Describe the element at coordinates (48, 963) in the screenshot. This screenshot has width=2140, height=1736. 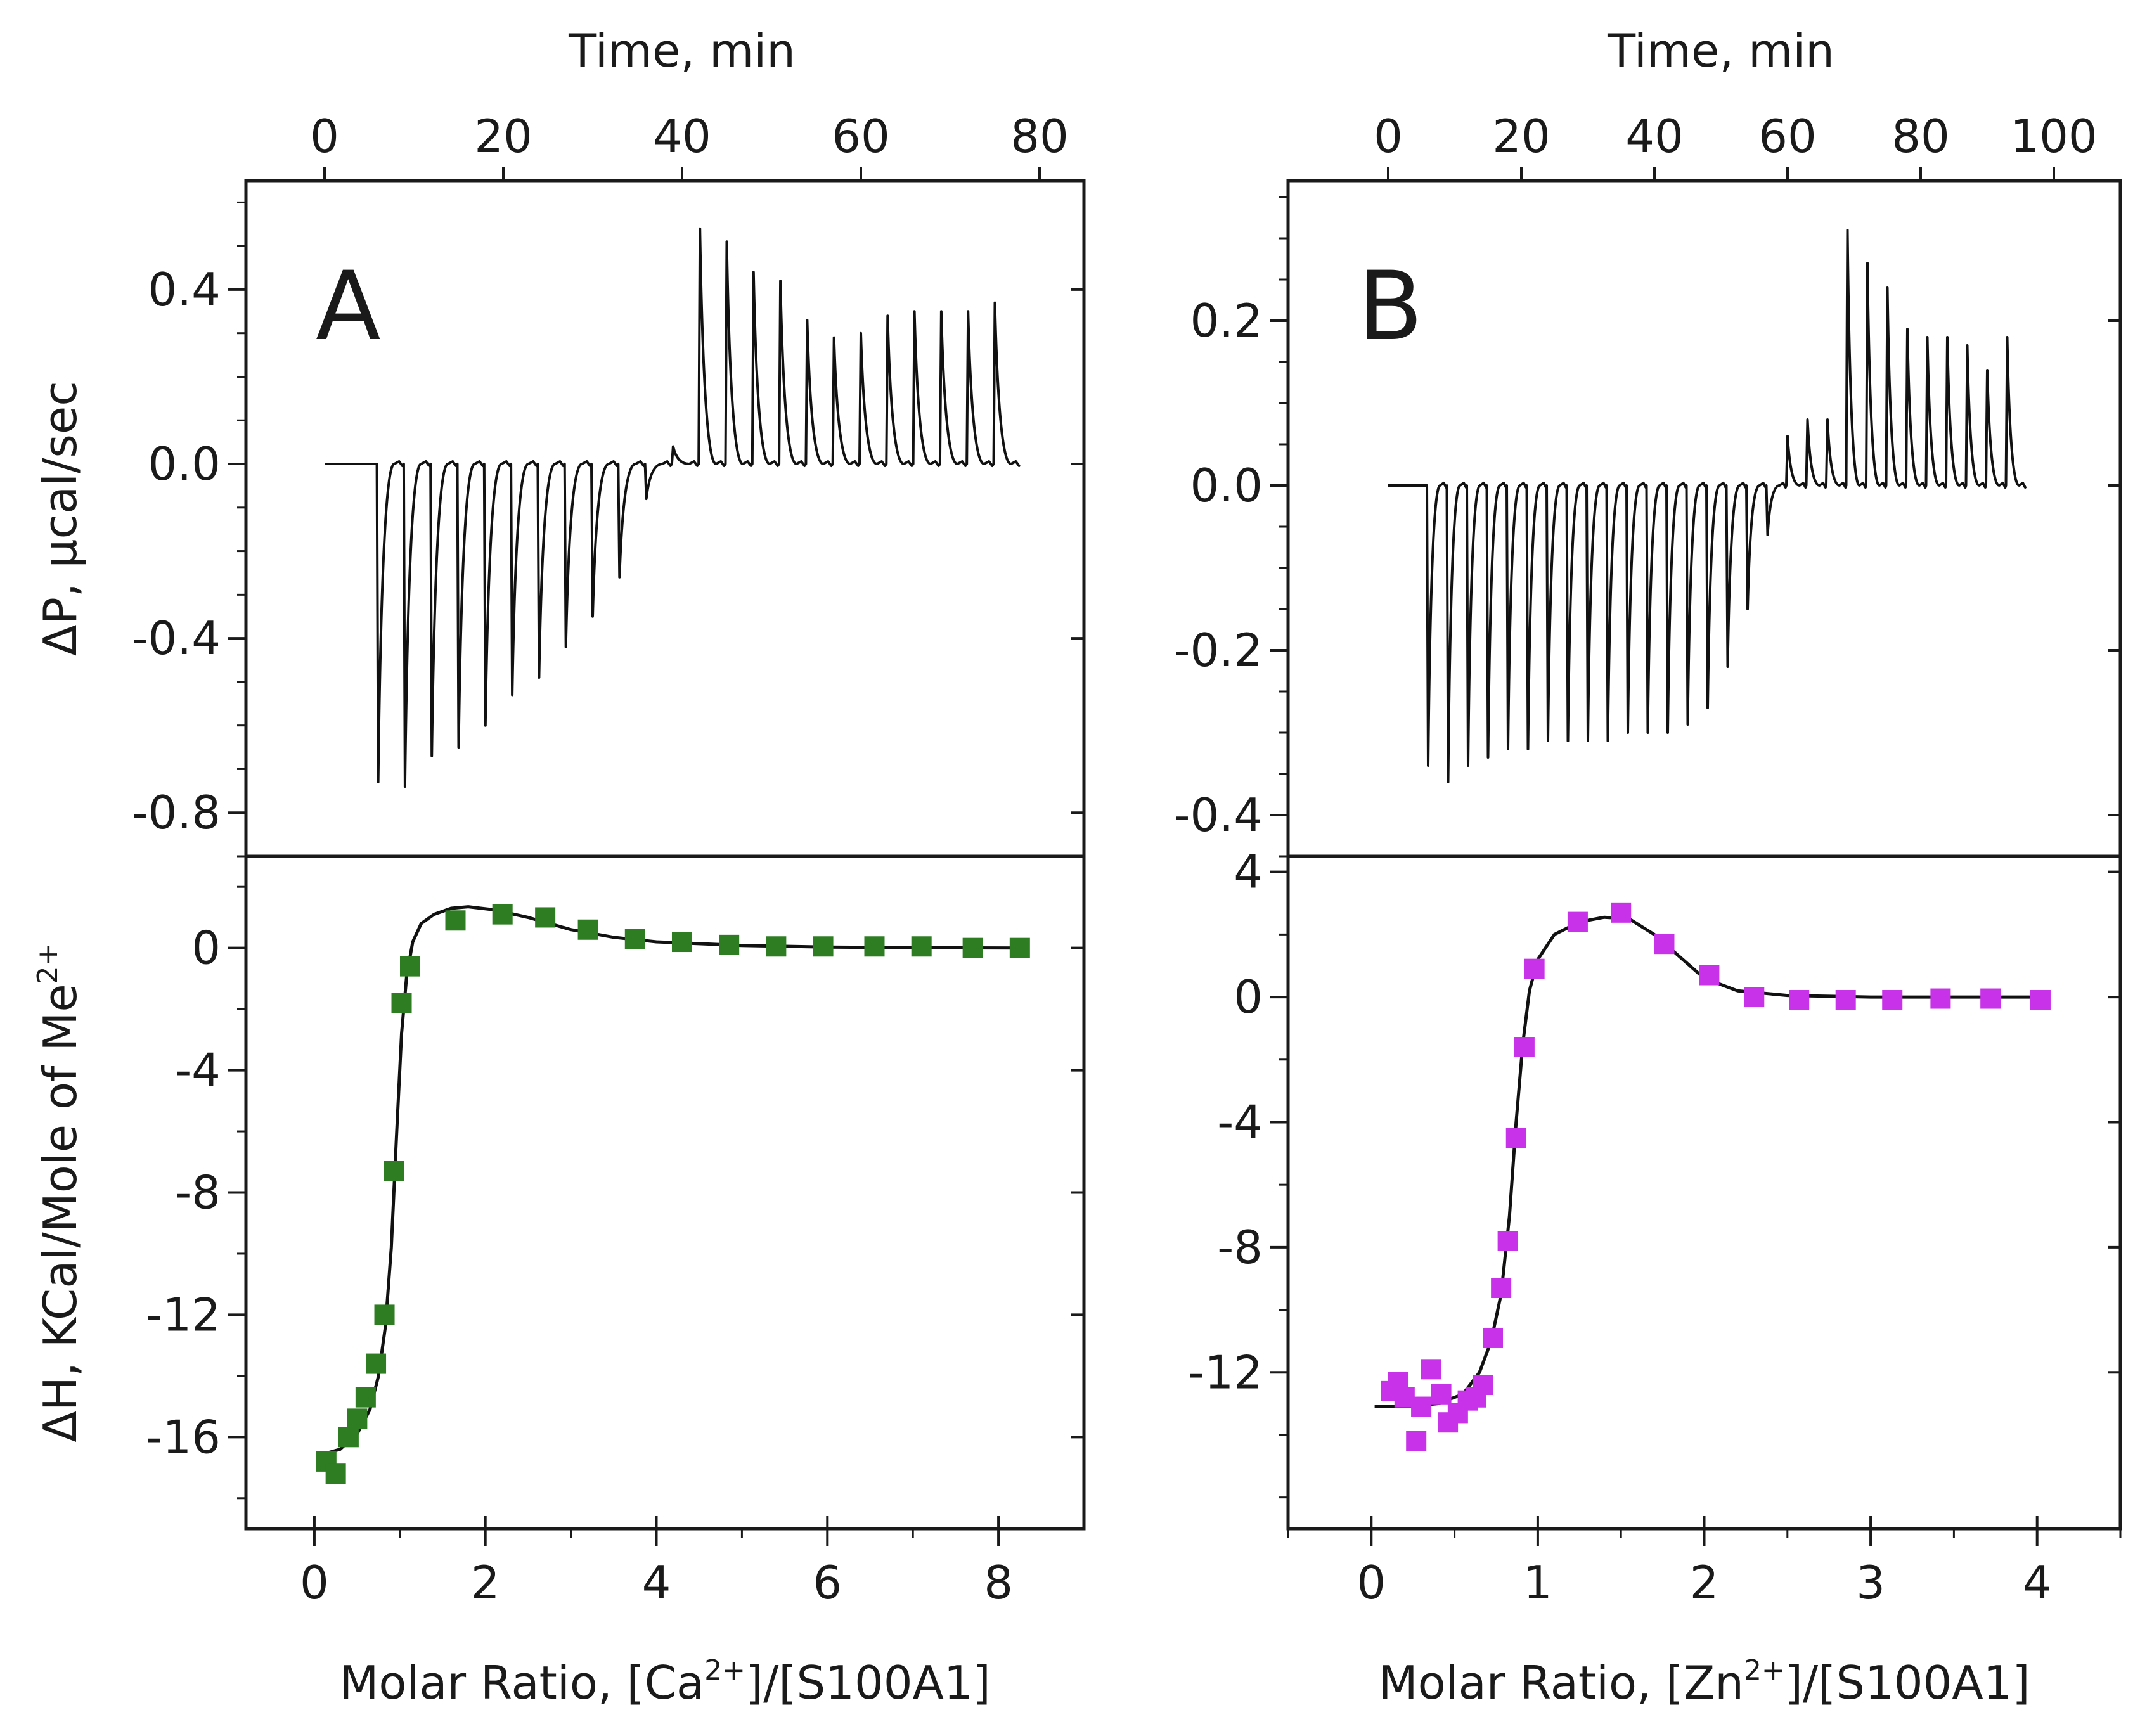
I see `enthalpy-axis-title-sup: 2+` at that location.